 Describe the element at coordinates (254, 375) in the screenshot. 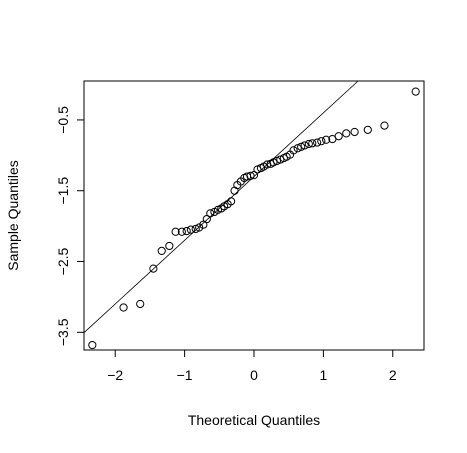

I see `x-tick-label: 0` at that location.